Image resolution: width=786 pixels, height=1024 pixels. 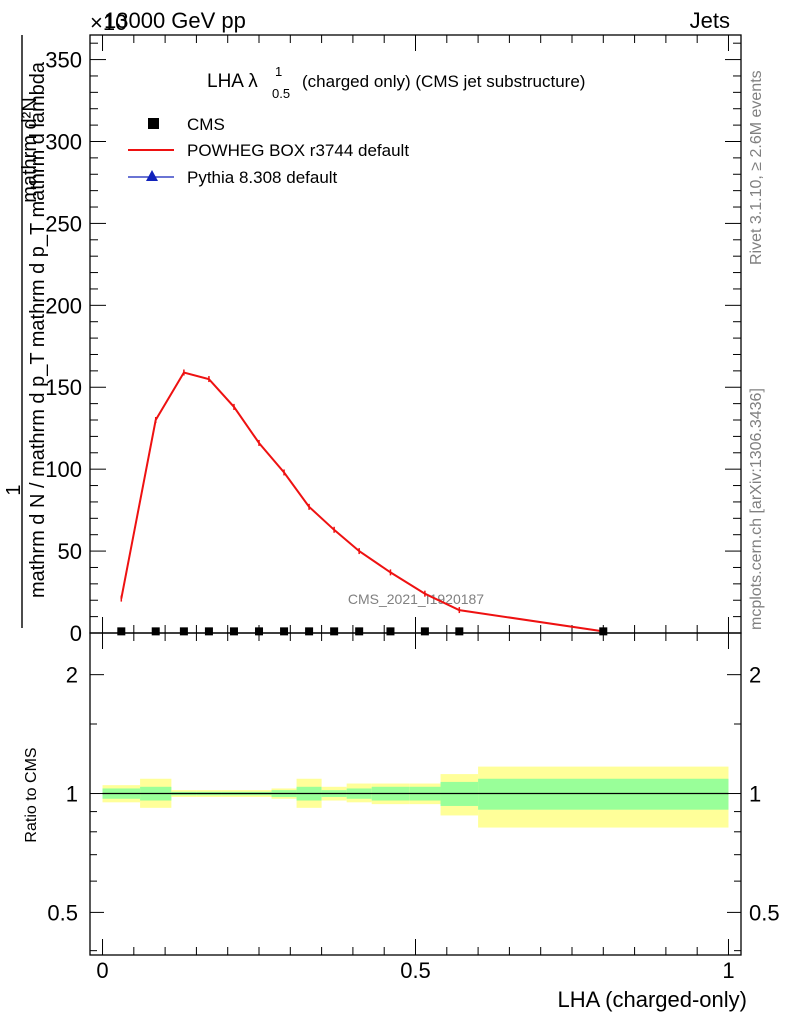 What do you see at coordinates (278, 71) in the screenshot?
I see `title-superscript: 1` at bounding box center [278, 71].